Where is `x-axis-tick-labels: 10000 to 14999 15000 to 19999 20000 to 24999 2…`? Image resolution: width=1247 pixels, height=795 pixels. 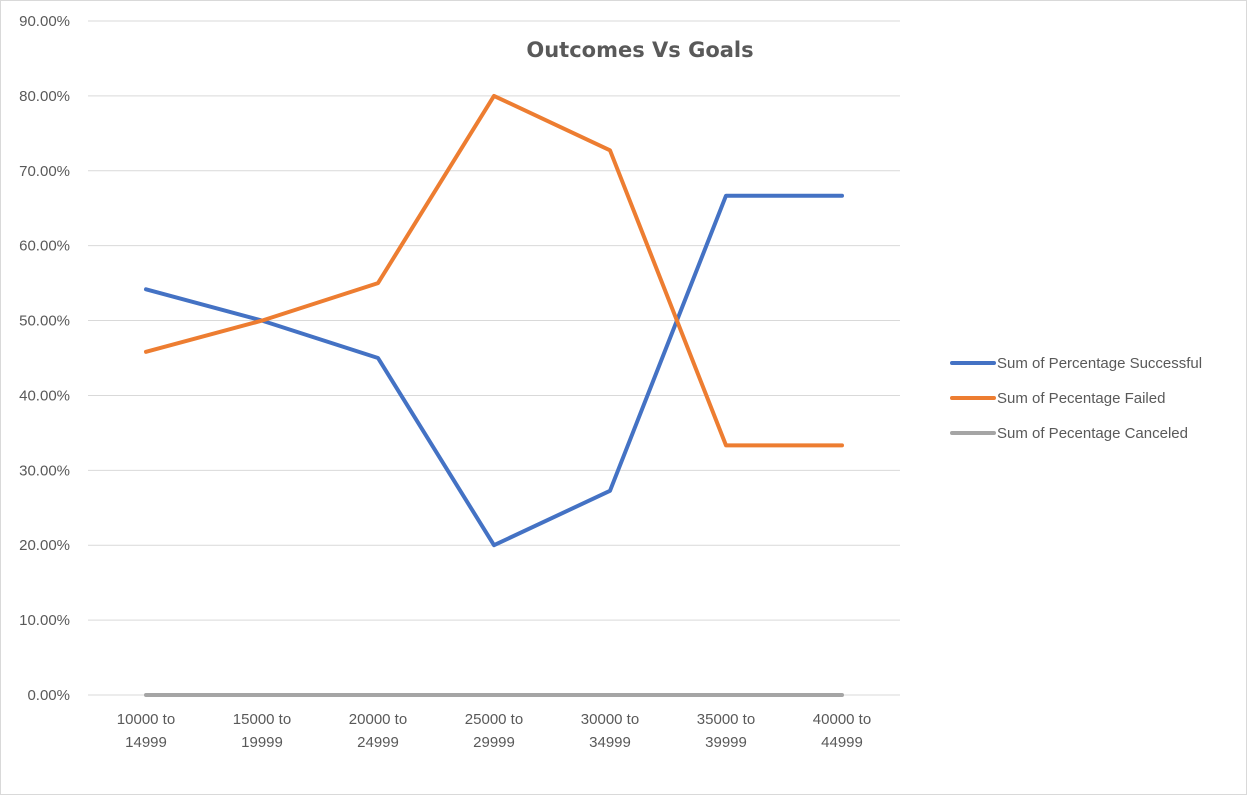
x-axis-tick-labels: 10000 to 14999 15000 to 19999 20000 to 24999 2… is located at coordinates (494, 731).